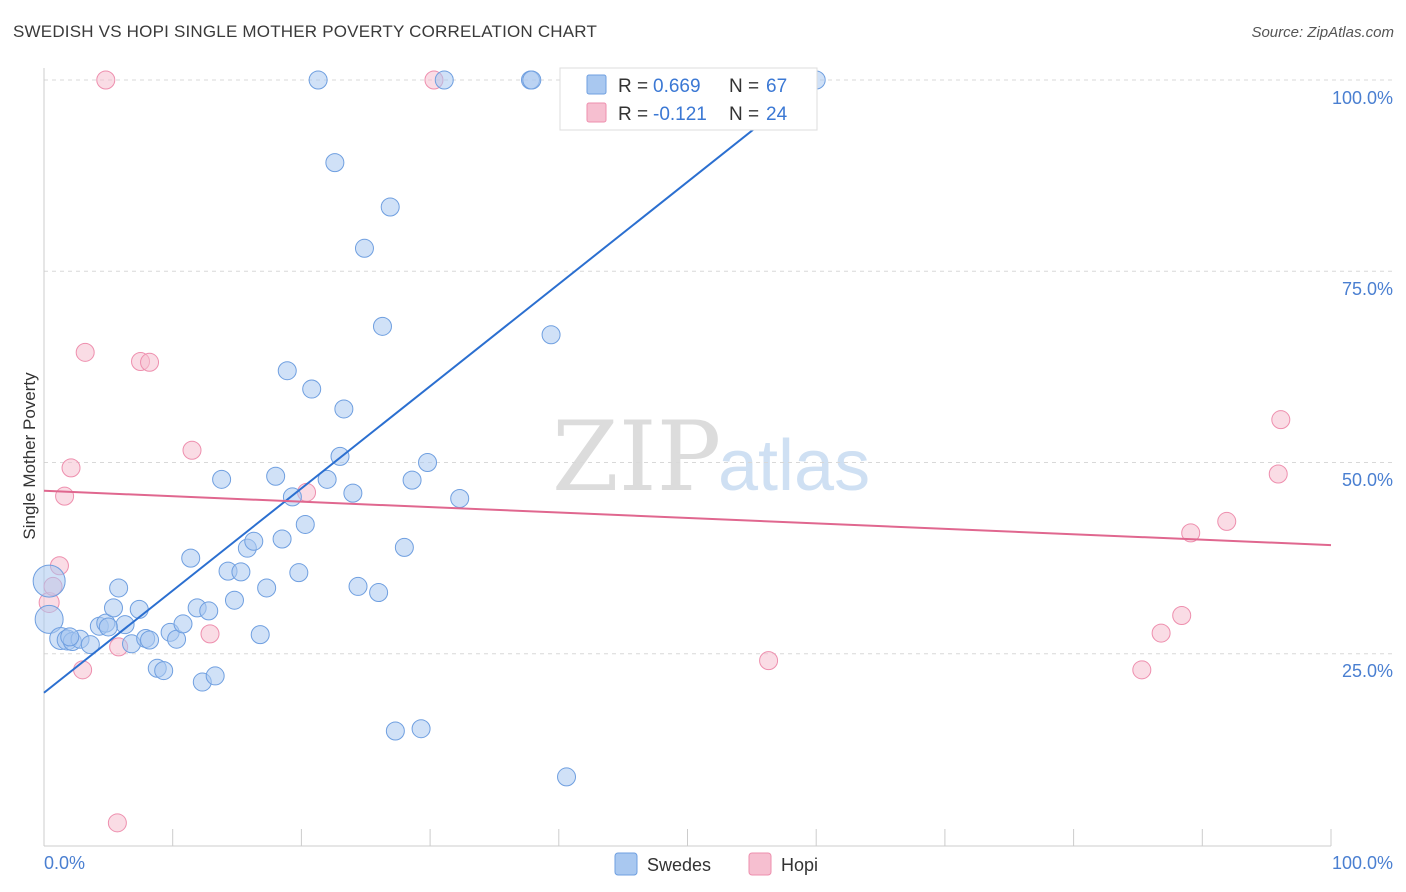 This screenshot has height=892, width=1406. Describe the element at coordinates (1362, 384) in the screenshot. I see `y-tick-labels: 100.0% 75.0% 50.0% 25.0%` at that location.